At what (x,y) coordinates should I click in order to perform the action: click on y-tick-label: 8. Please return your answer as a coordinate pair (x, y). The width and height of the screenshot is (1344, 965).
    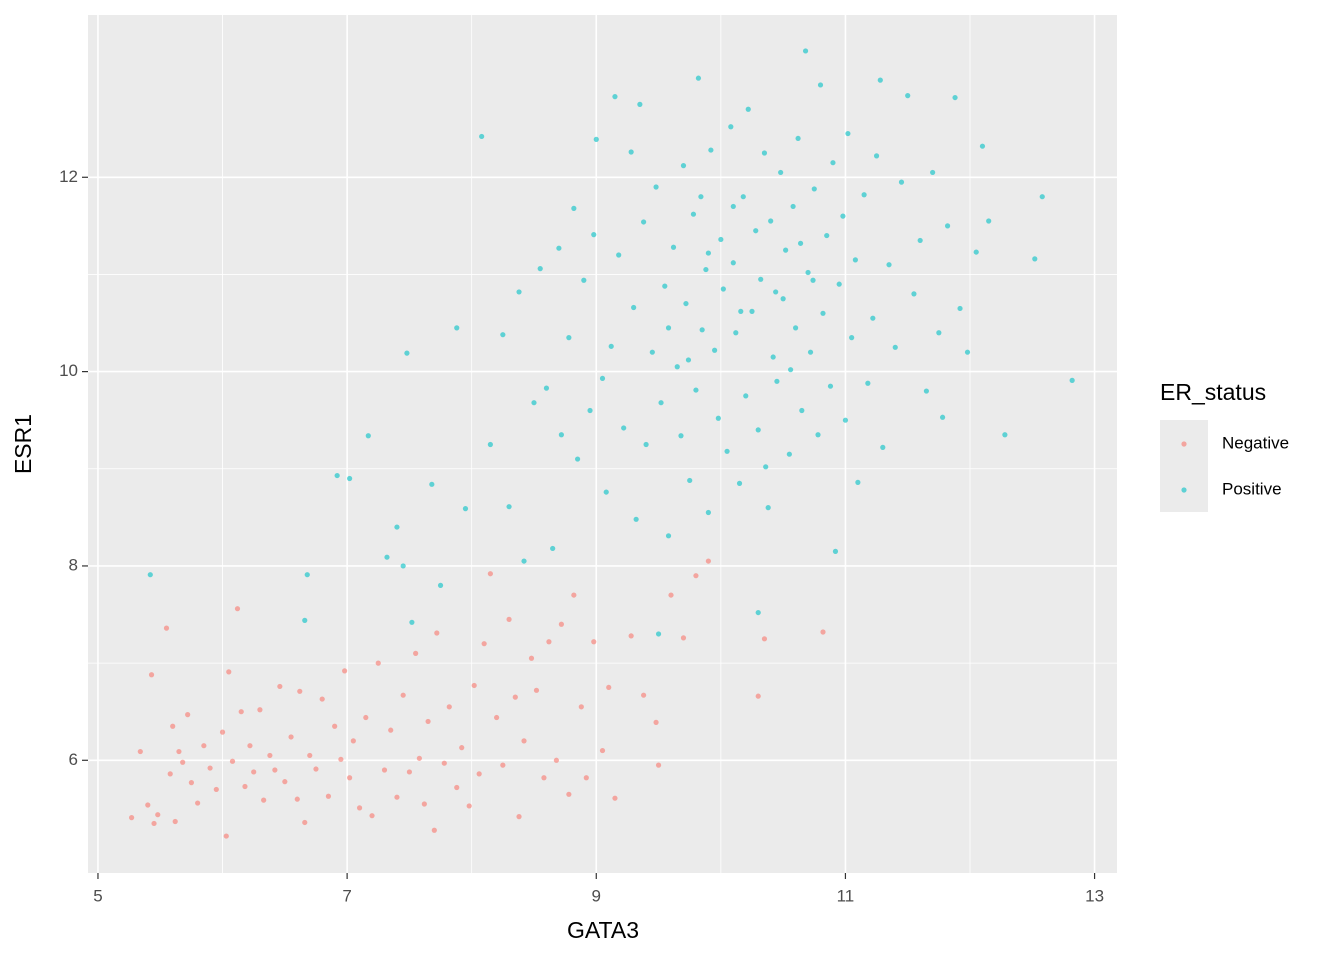
    Looking at the image, I should click on (73, 564).